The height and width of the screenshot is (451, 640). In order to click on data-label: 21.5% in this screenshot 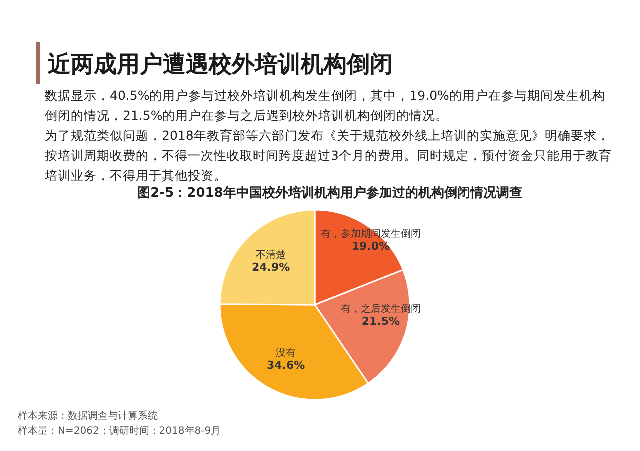, I will do `click(381, 321)`.